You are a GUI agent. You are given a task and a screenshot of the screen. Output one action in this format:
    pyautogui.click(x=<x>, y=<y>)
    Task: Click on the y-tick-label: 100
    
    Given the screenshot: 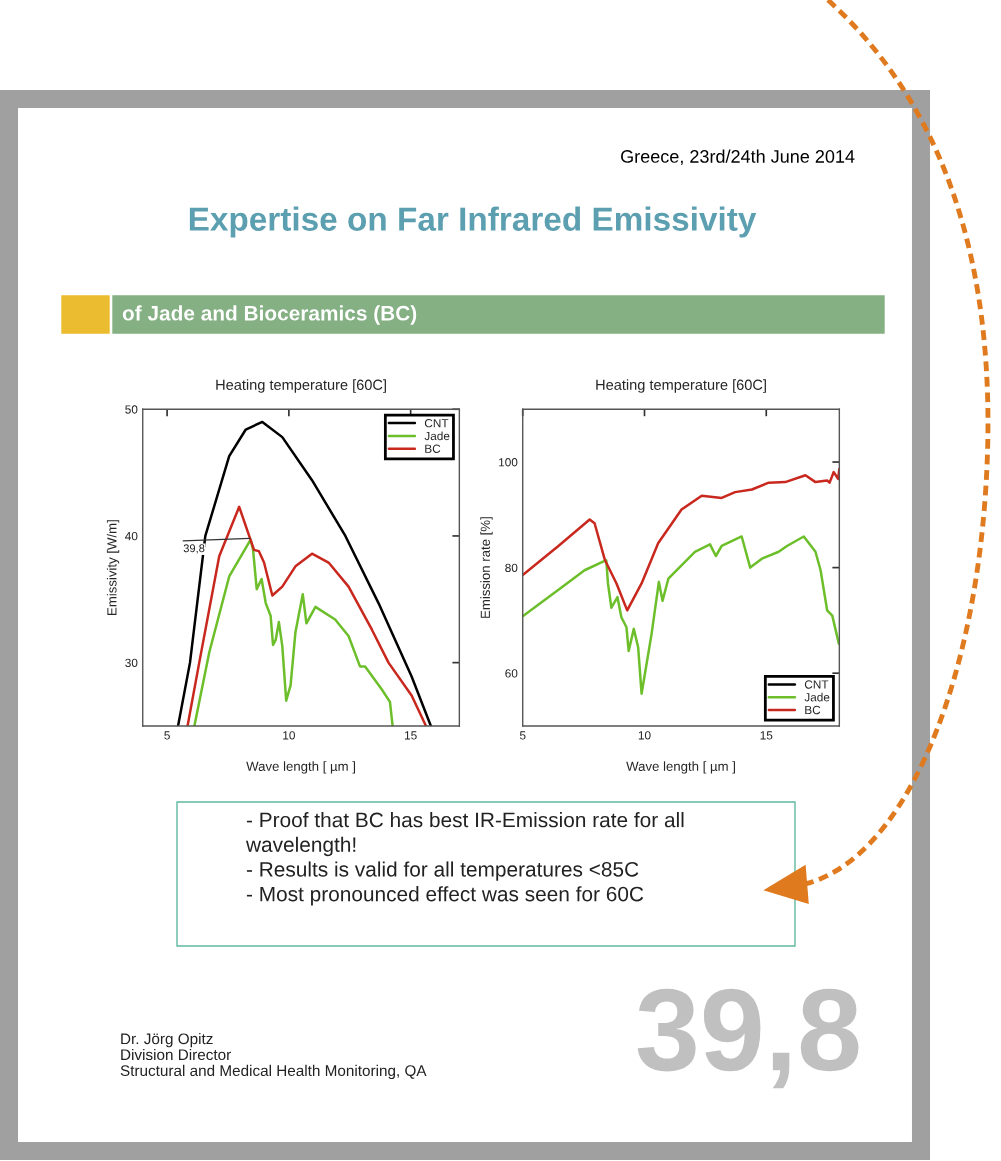 What is the action you would take?
    pyautogui.click(x=508, y=462)
    